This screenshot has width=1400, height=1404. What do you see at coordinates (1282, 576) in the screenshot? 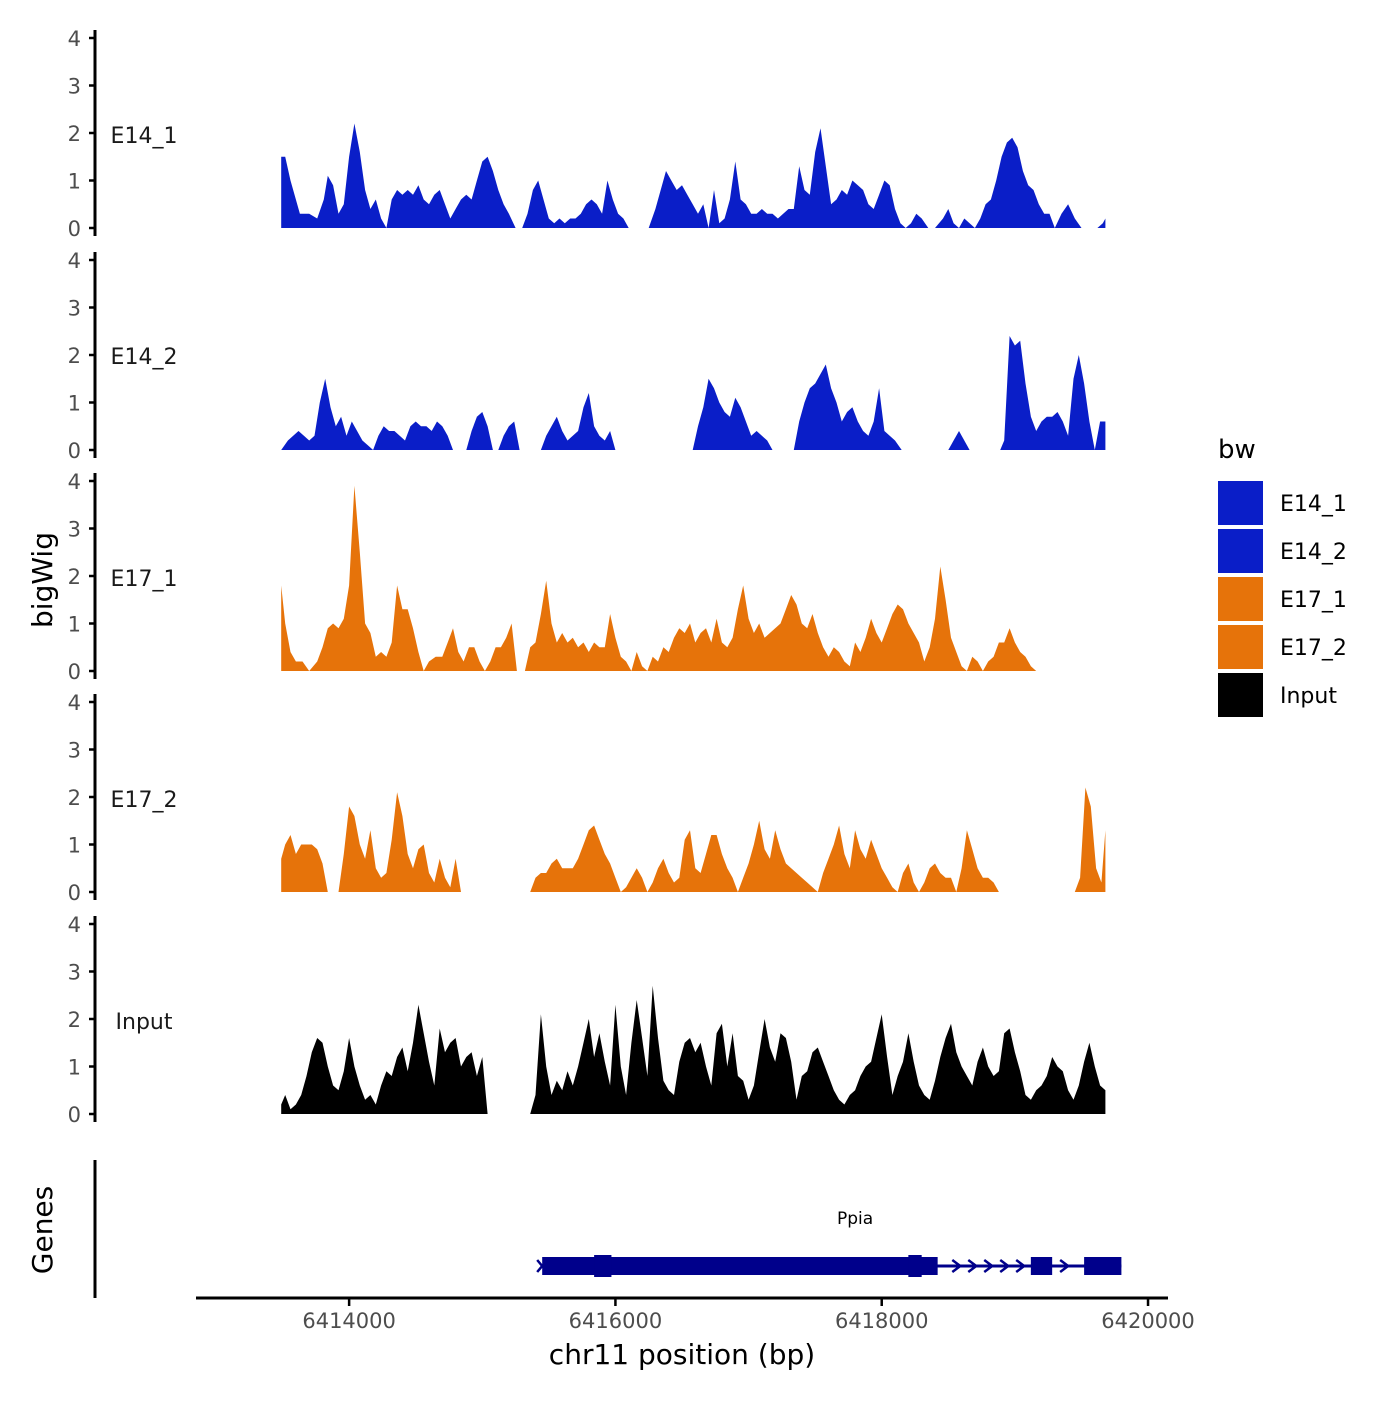
I see `legend: bw E14_1 E14_2 E17_1 E17_2 Input` at bounding box center [1282, 576].